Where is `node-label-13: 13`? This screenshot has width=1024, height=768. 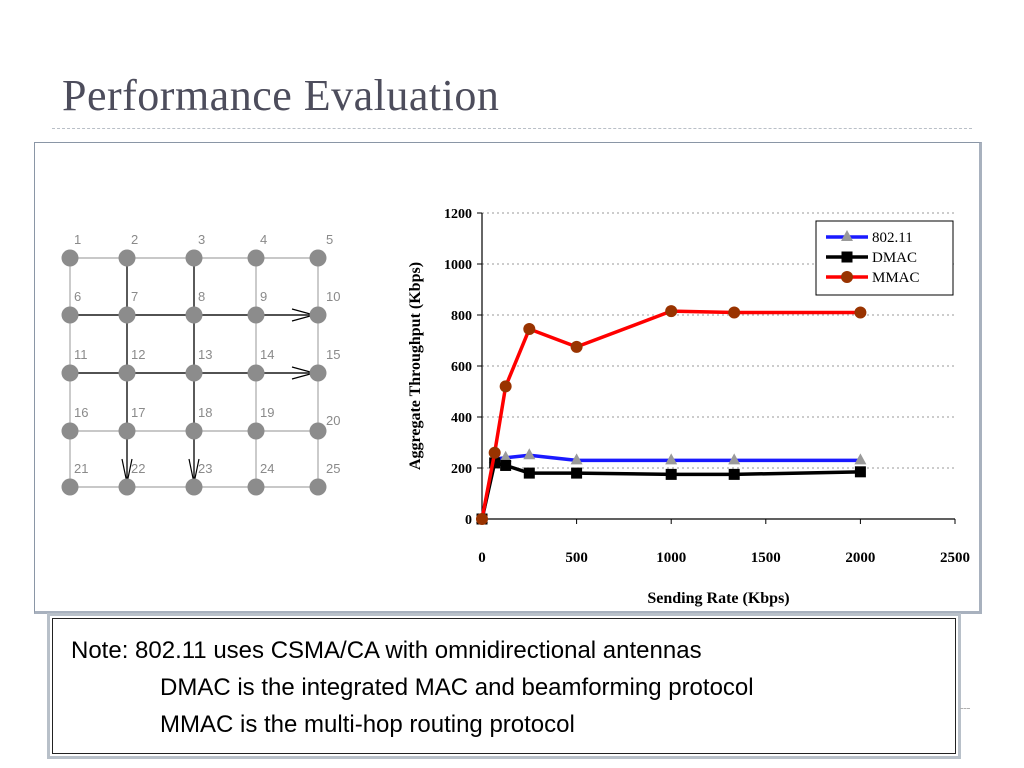 node-label-13: 13 is located at coordinates (205, 354).